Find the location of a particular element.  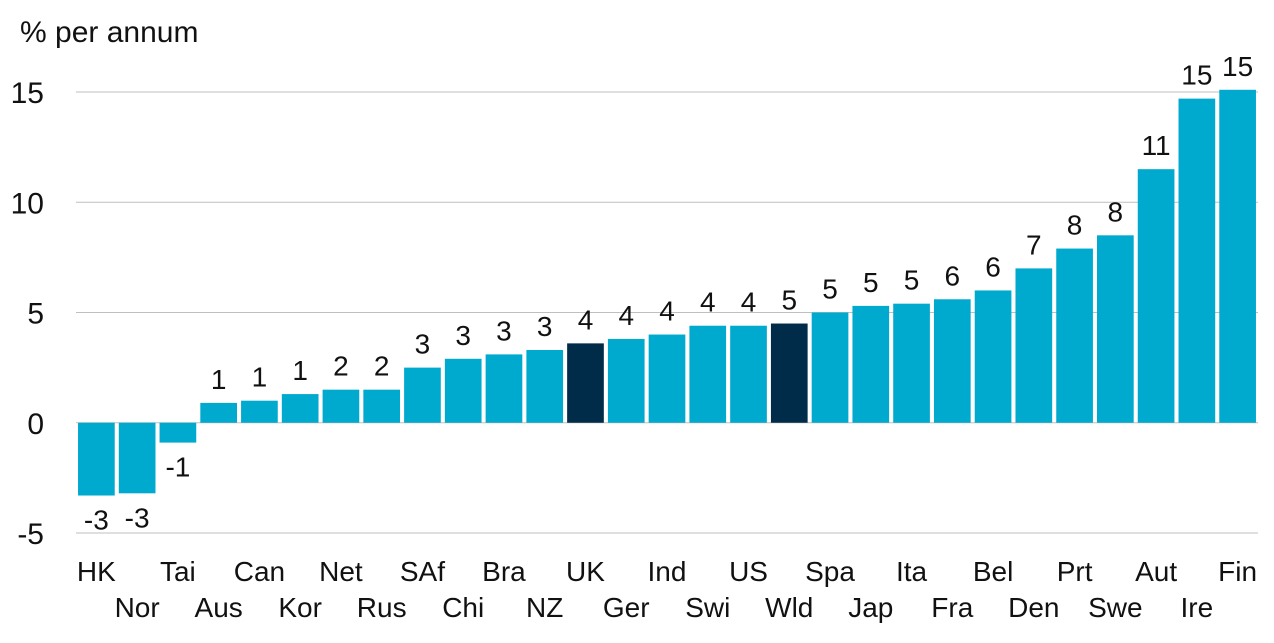

category-label-bel: Bel is located at coordinates (993, 571).